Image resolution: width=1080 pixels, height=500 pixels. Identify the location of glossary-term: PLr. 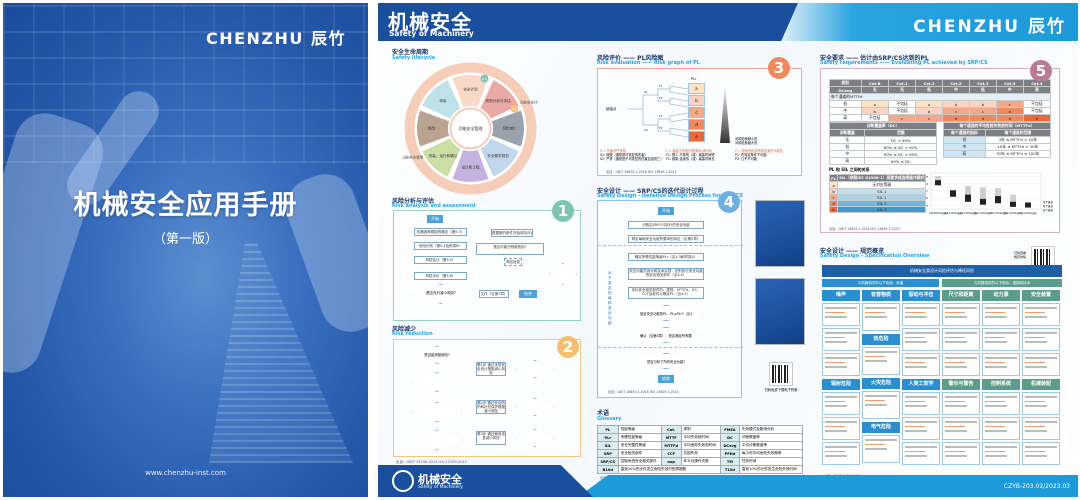
(608, 437).